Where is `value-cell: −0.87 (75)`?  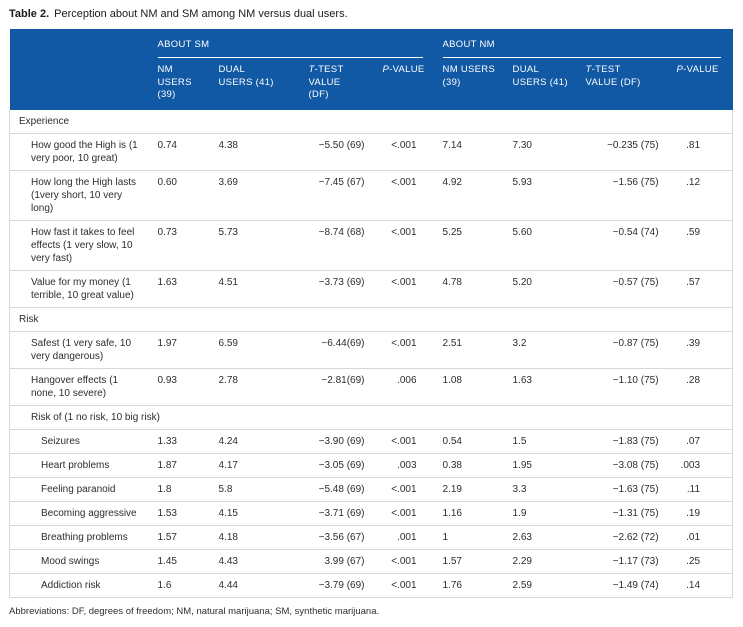
value-cell: −0.87 (75) is located at coordinates (623, 350).